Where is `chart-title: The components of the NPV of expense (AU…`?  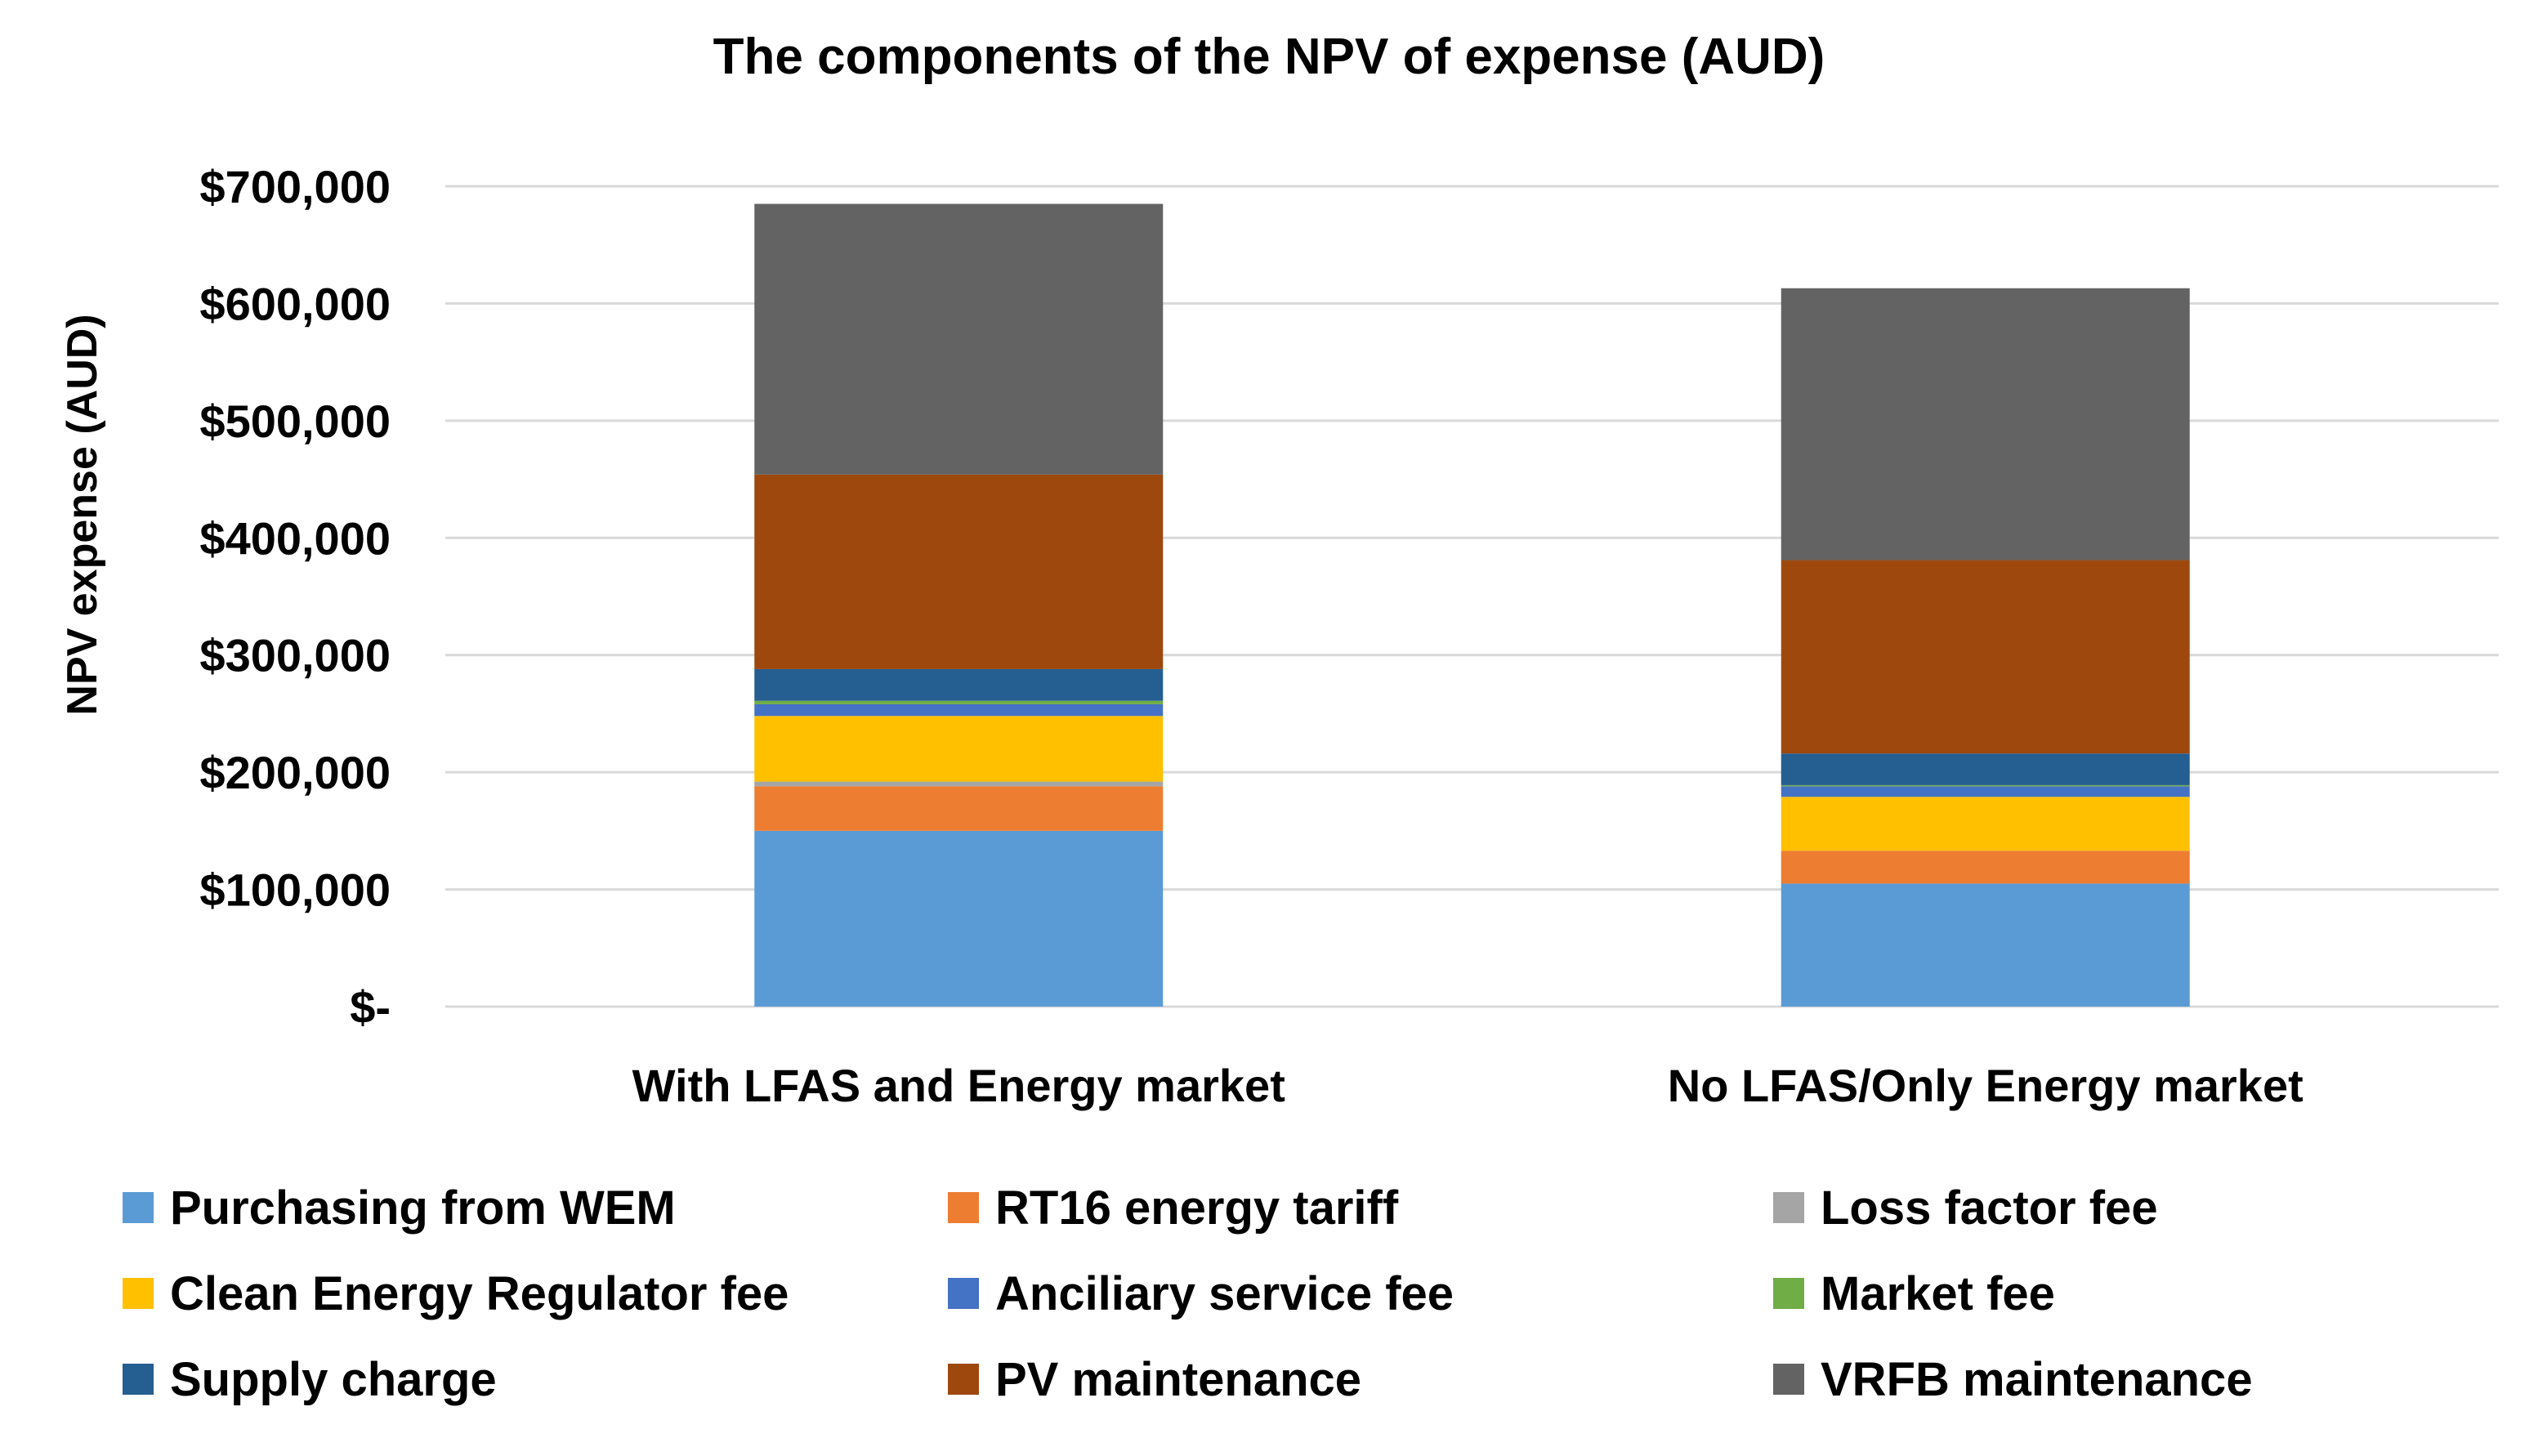 chart-title: The components of the NPV of expense (AU… is located at coordinates (1269, 57).